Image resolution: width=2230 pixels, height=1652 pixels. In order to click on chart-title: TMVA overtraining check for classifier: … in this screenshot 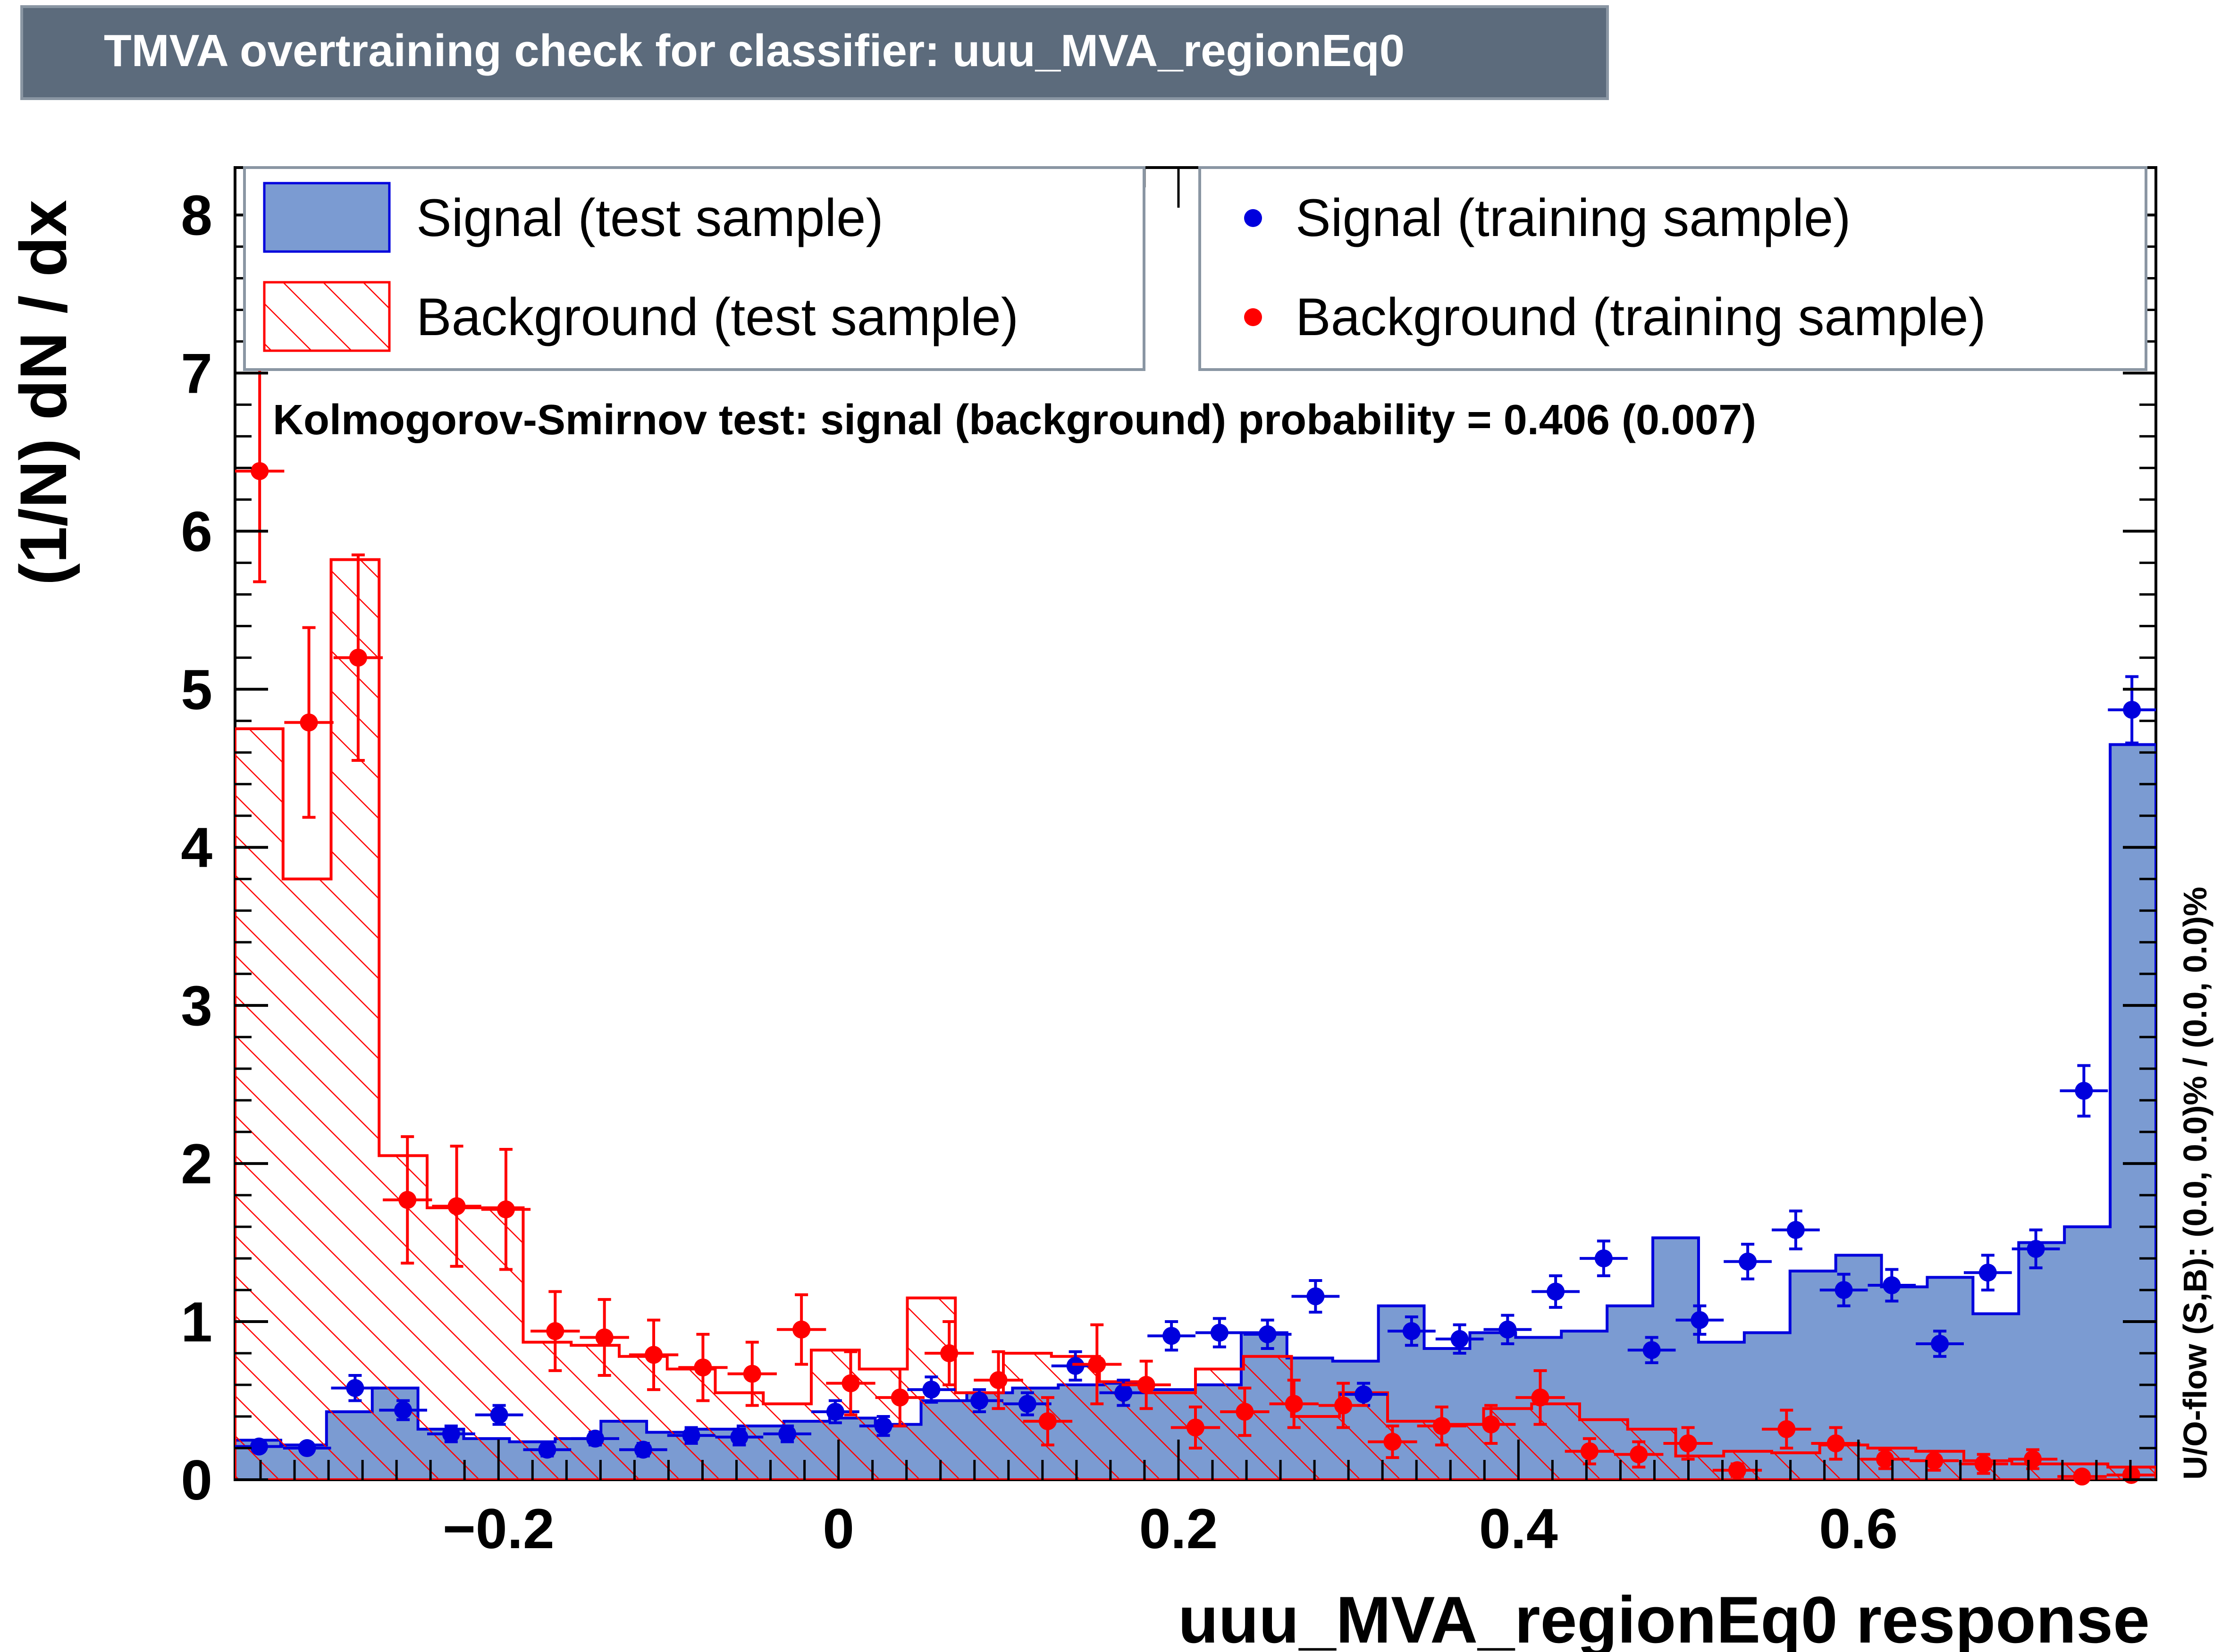, I will do `click(754, 50)`.